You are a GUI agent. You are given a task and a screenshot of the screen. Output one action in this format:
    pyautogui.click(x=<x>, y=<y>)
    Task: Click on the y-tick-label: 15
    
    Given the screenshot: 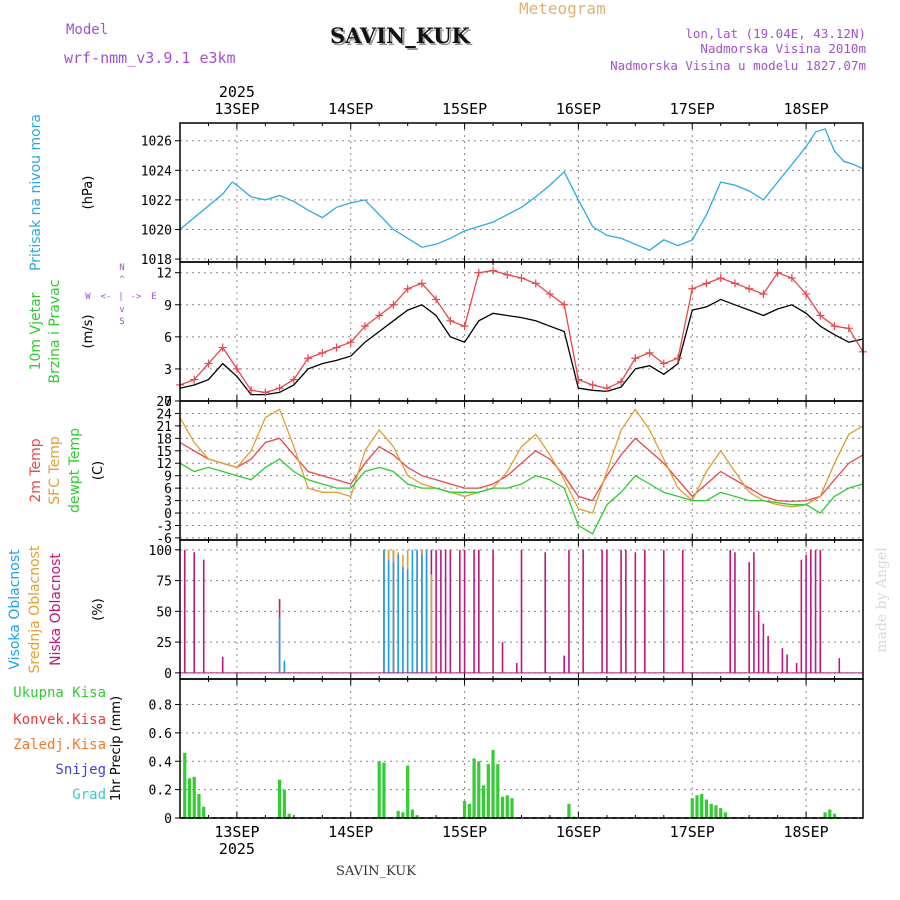 What is the action you would take?
    pyautogui.click(x=164, y=452)
    